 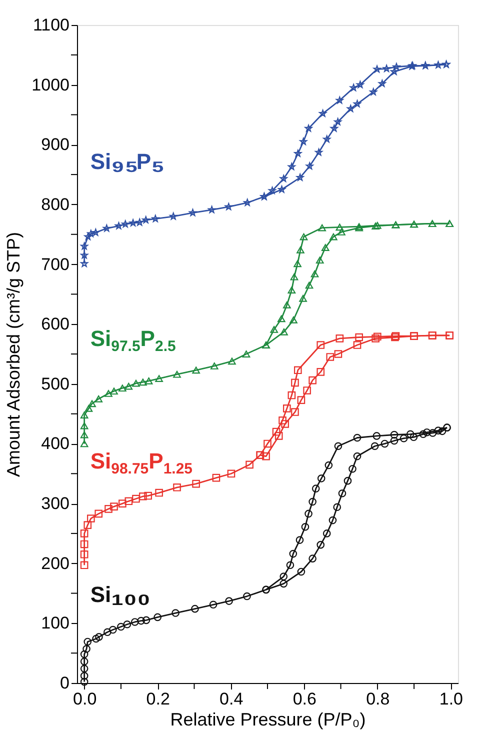 I want to click on x-tick-label: 0.8, so click(x=378, y=699).